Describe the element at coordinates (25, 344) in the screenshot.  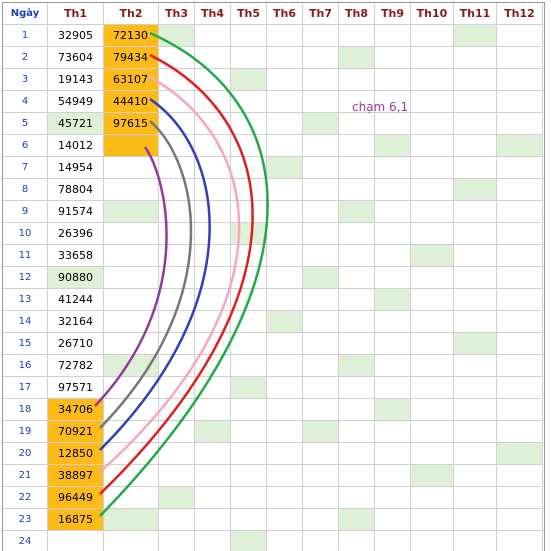
I see `day-cell: 15` at that location.